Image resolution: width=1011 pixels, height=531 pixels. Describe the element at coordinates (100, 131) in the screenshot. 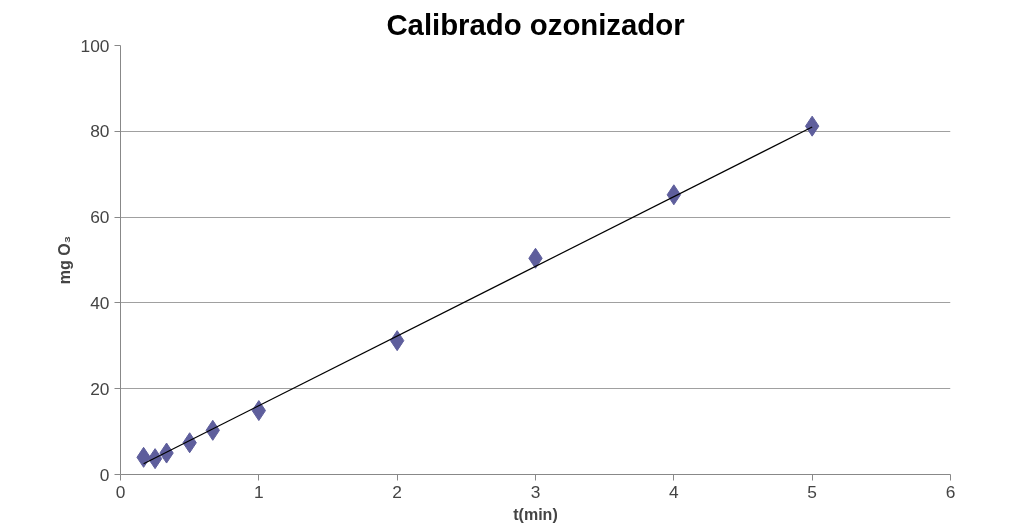

I see `y-tick-label: 80` at that location.